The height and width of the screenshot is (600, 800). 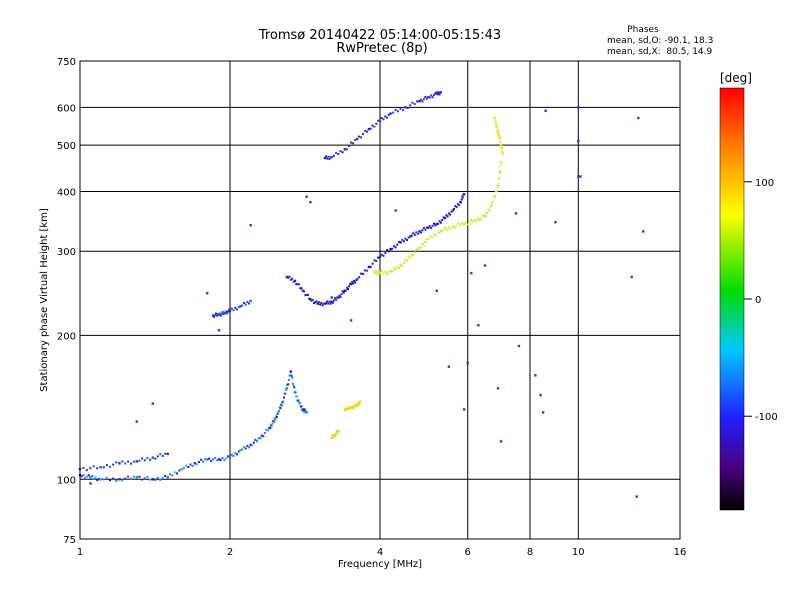 What do you see at coordinates (66, 252) in the screenshot?
I see `y-tick-label: 300` at bounding box center [66, 252].